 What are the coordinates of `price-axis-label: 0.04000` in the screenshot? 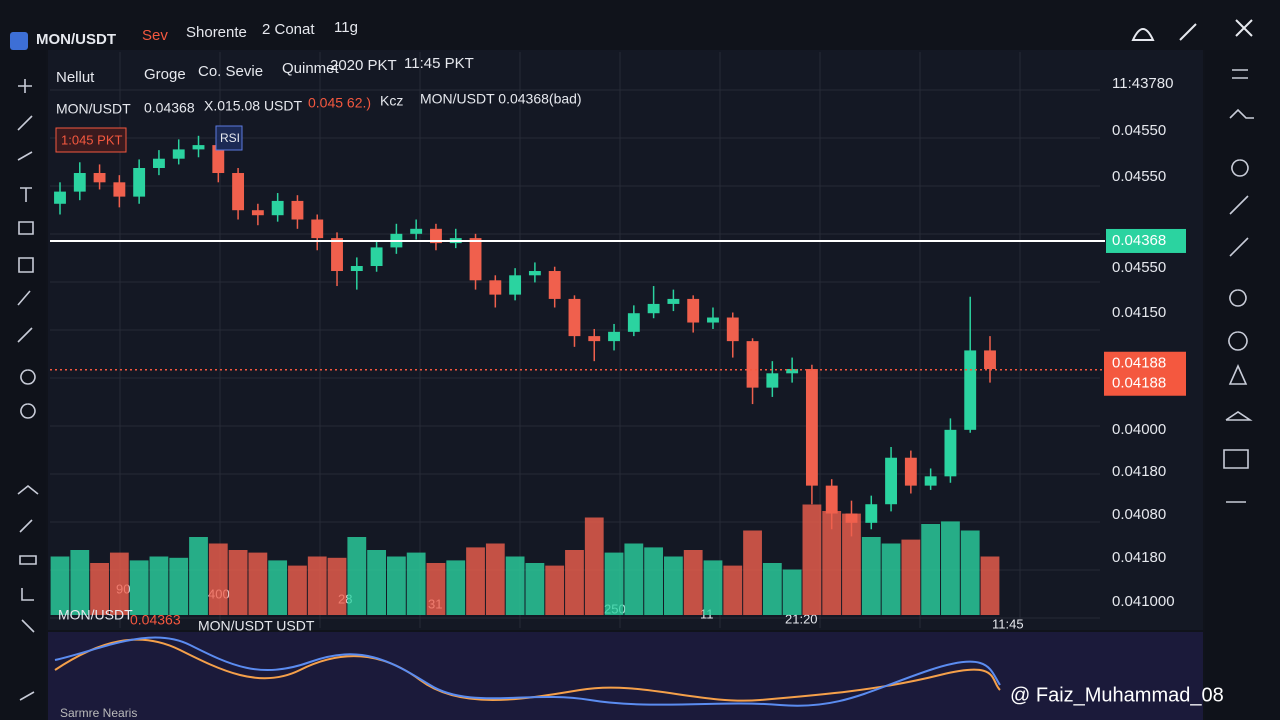 It's located at (1139, 429).